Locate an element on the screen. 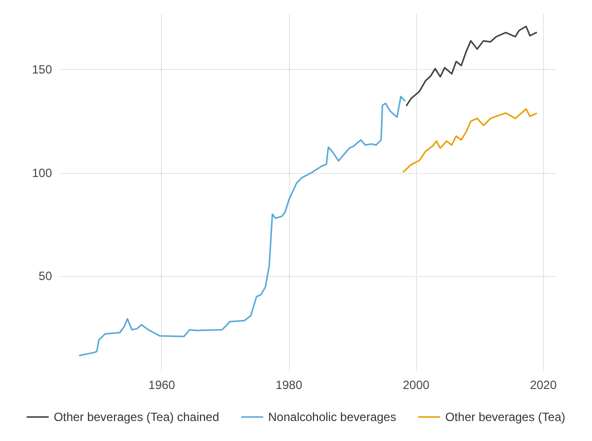  x-tick-label: 2020 is located at coordinates (543, 385).